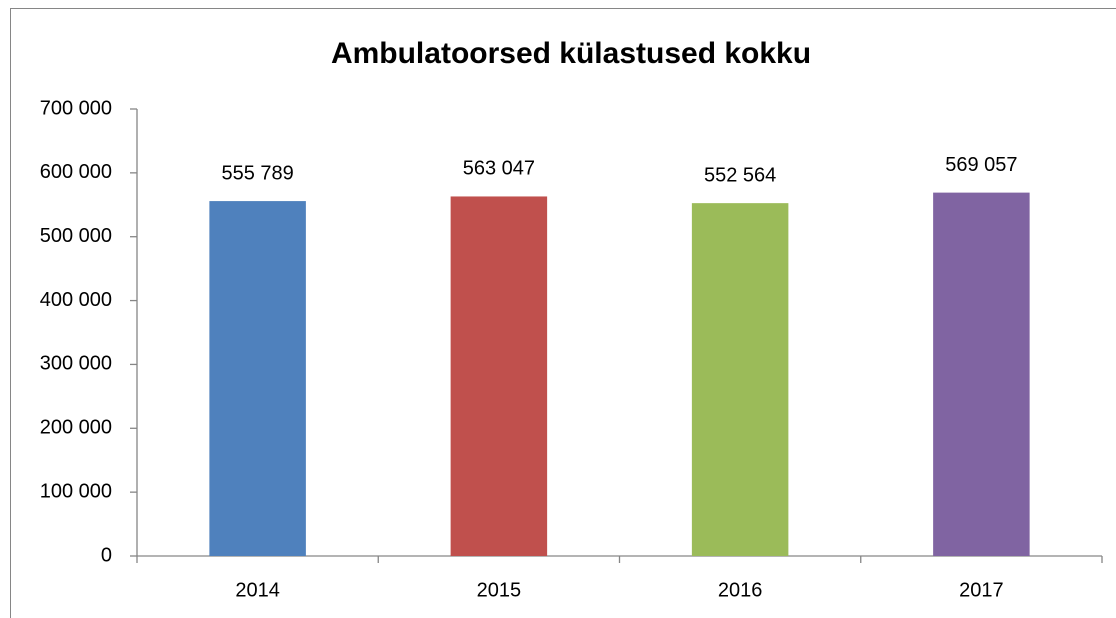  Describe the element at coordinates (76, 300) in the screenshot. I see `y-tick-label: 400 000` at that location.